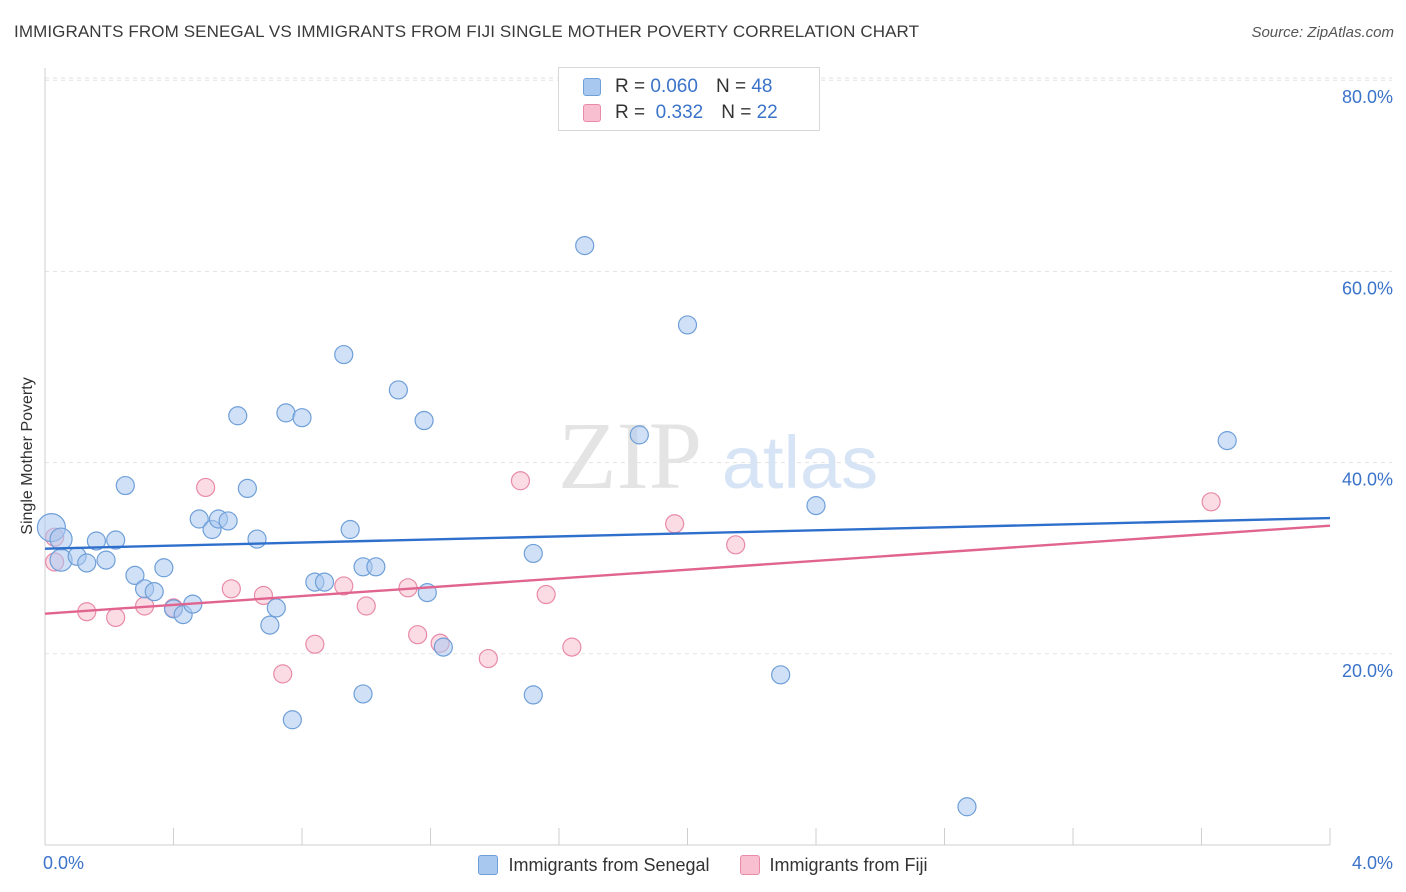 The image size is (1406, 892). What do you see at coordinates (749, 865) in the screenshot?
I see `fiji-legend-swatch` at bounding box center [749, 865].